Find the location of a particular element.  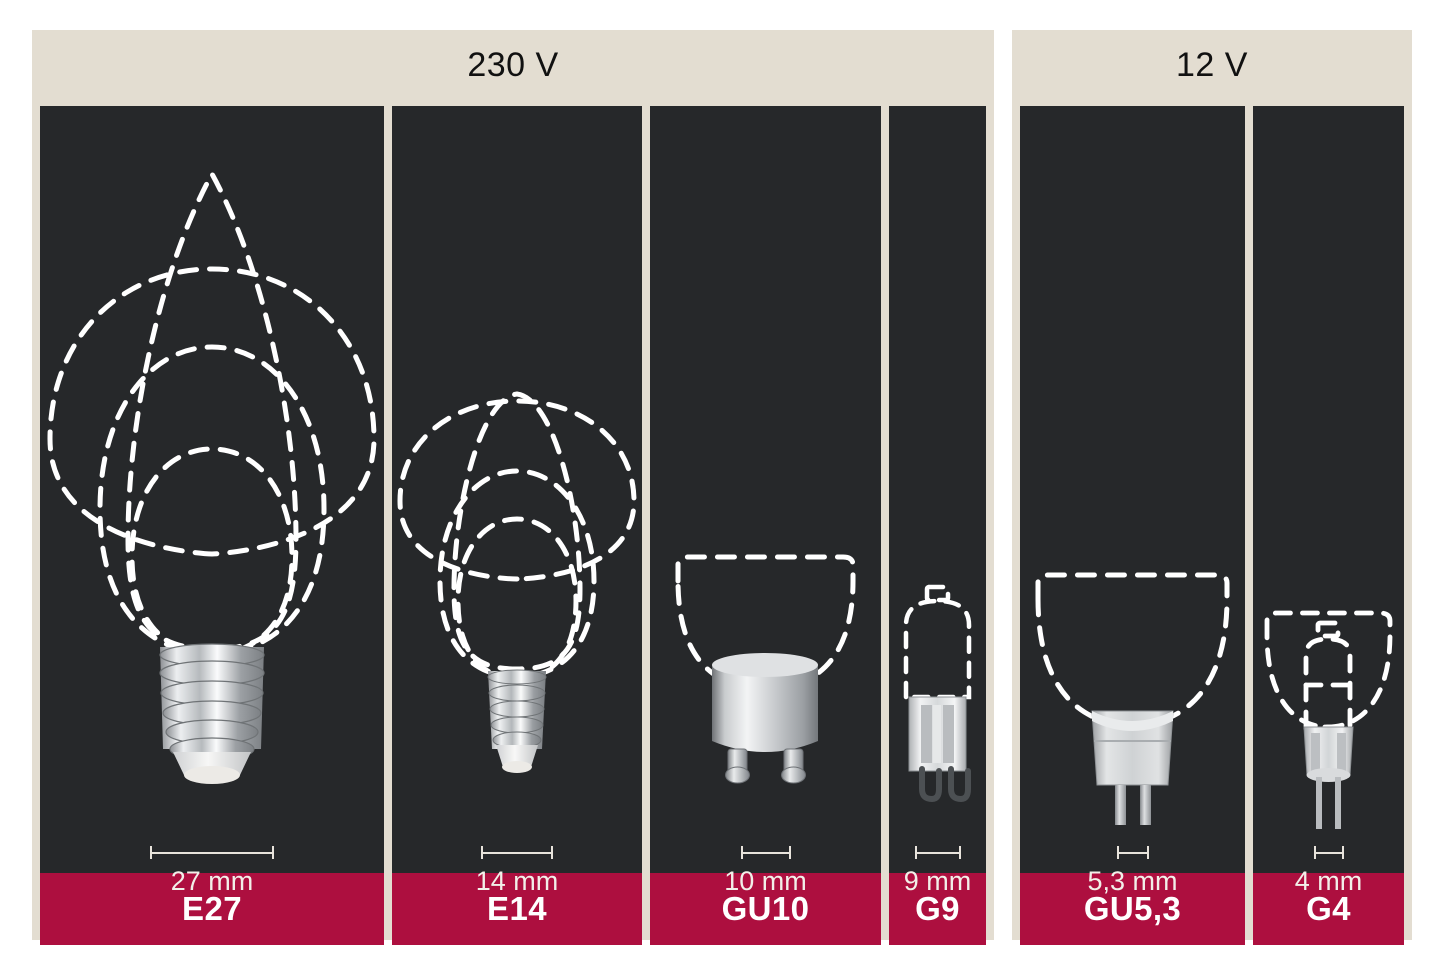

dimension-label-e27: 27 mm is located at coordinates (212, 881).